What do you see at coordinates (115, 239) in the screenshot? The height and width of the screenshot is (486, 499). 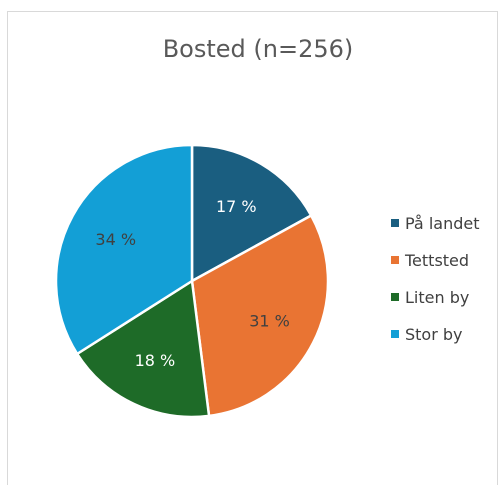 I see `data-label-4: 34 %` at bounding box center [115, 239].